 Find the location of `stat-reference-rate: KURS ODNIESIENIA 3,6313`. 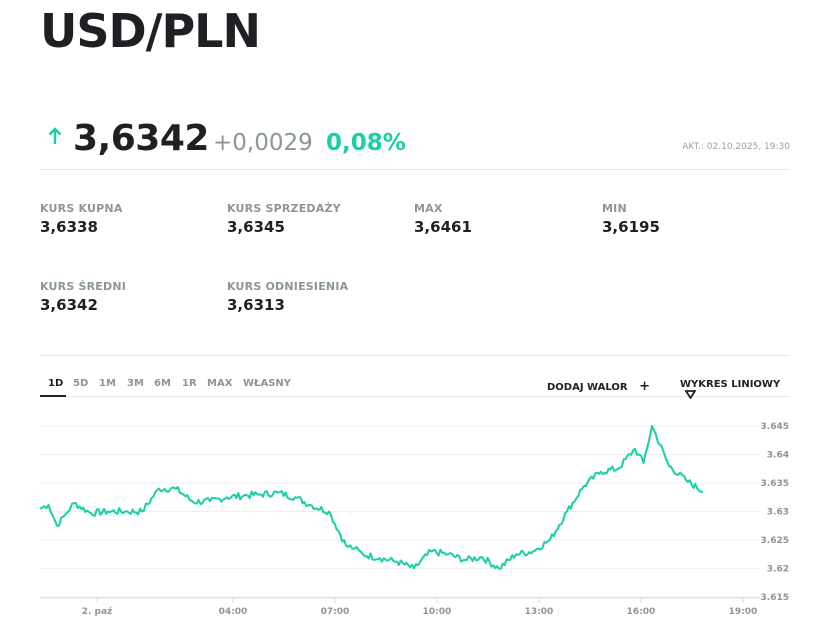

stat-reference-rate: KURS ODNIESIENIA 3,6313 is located at coordinates (287, 297).